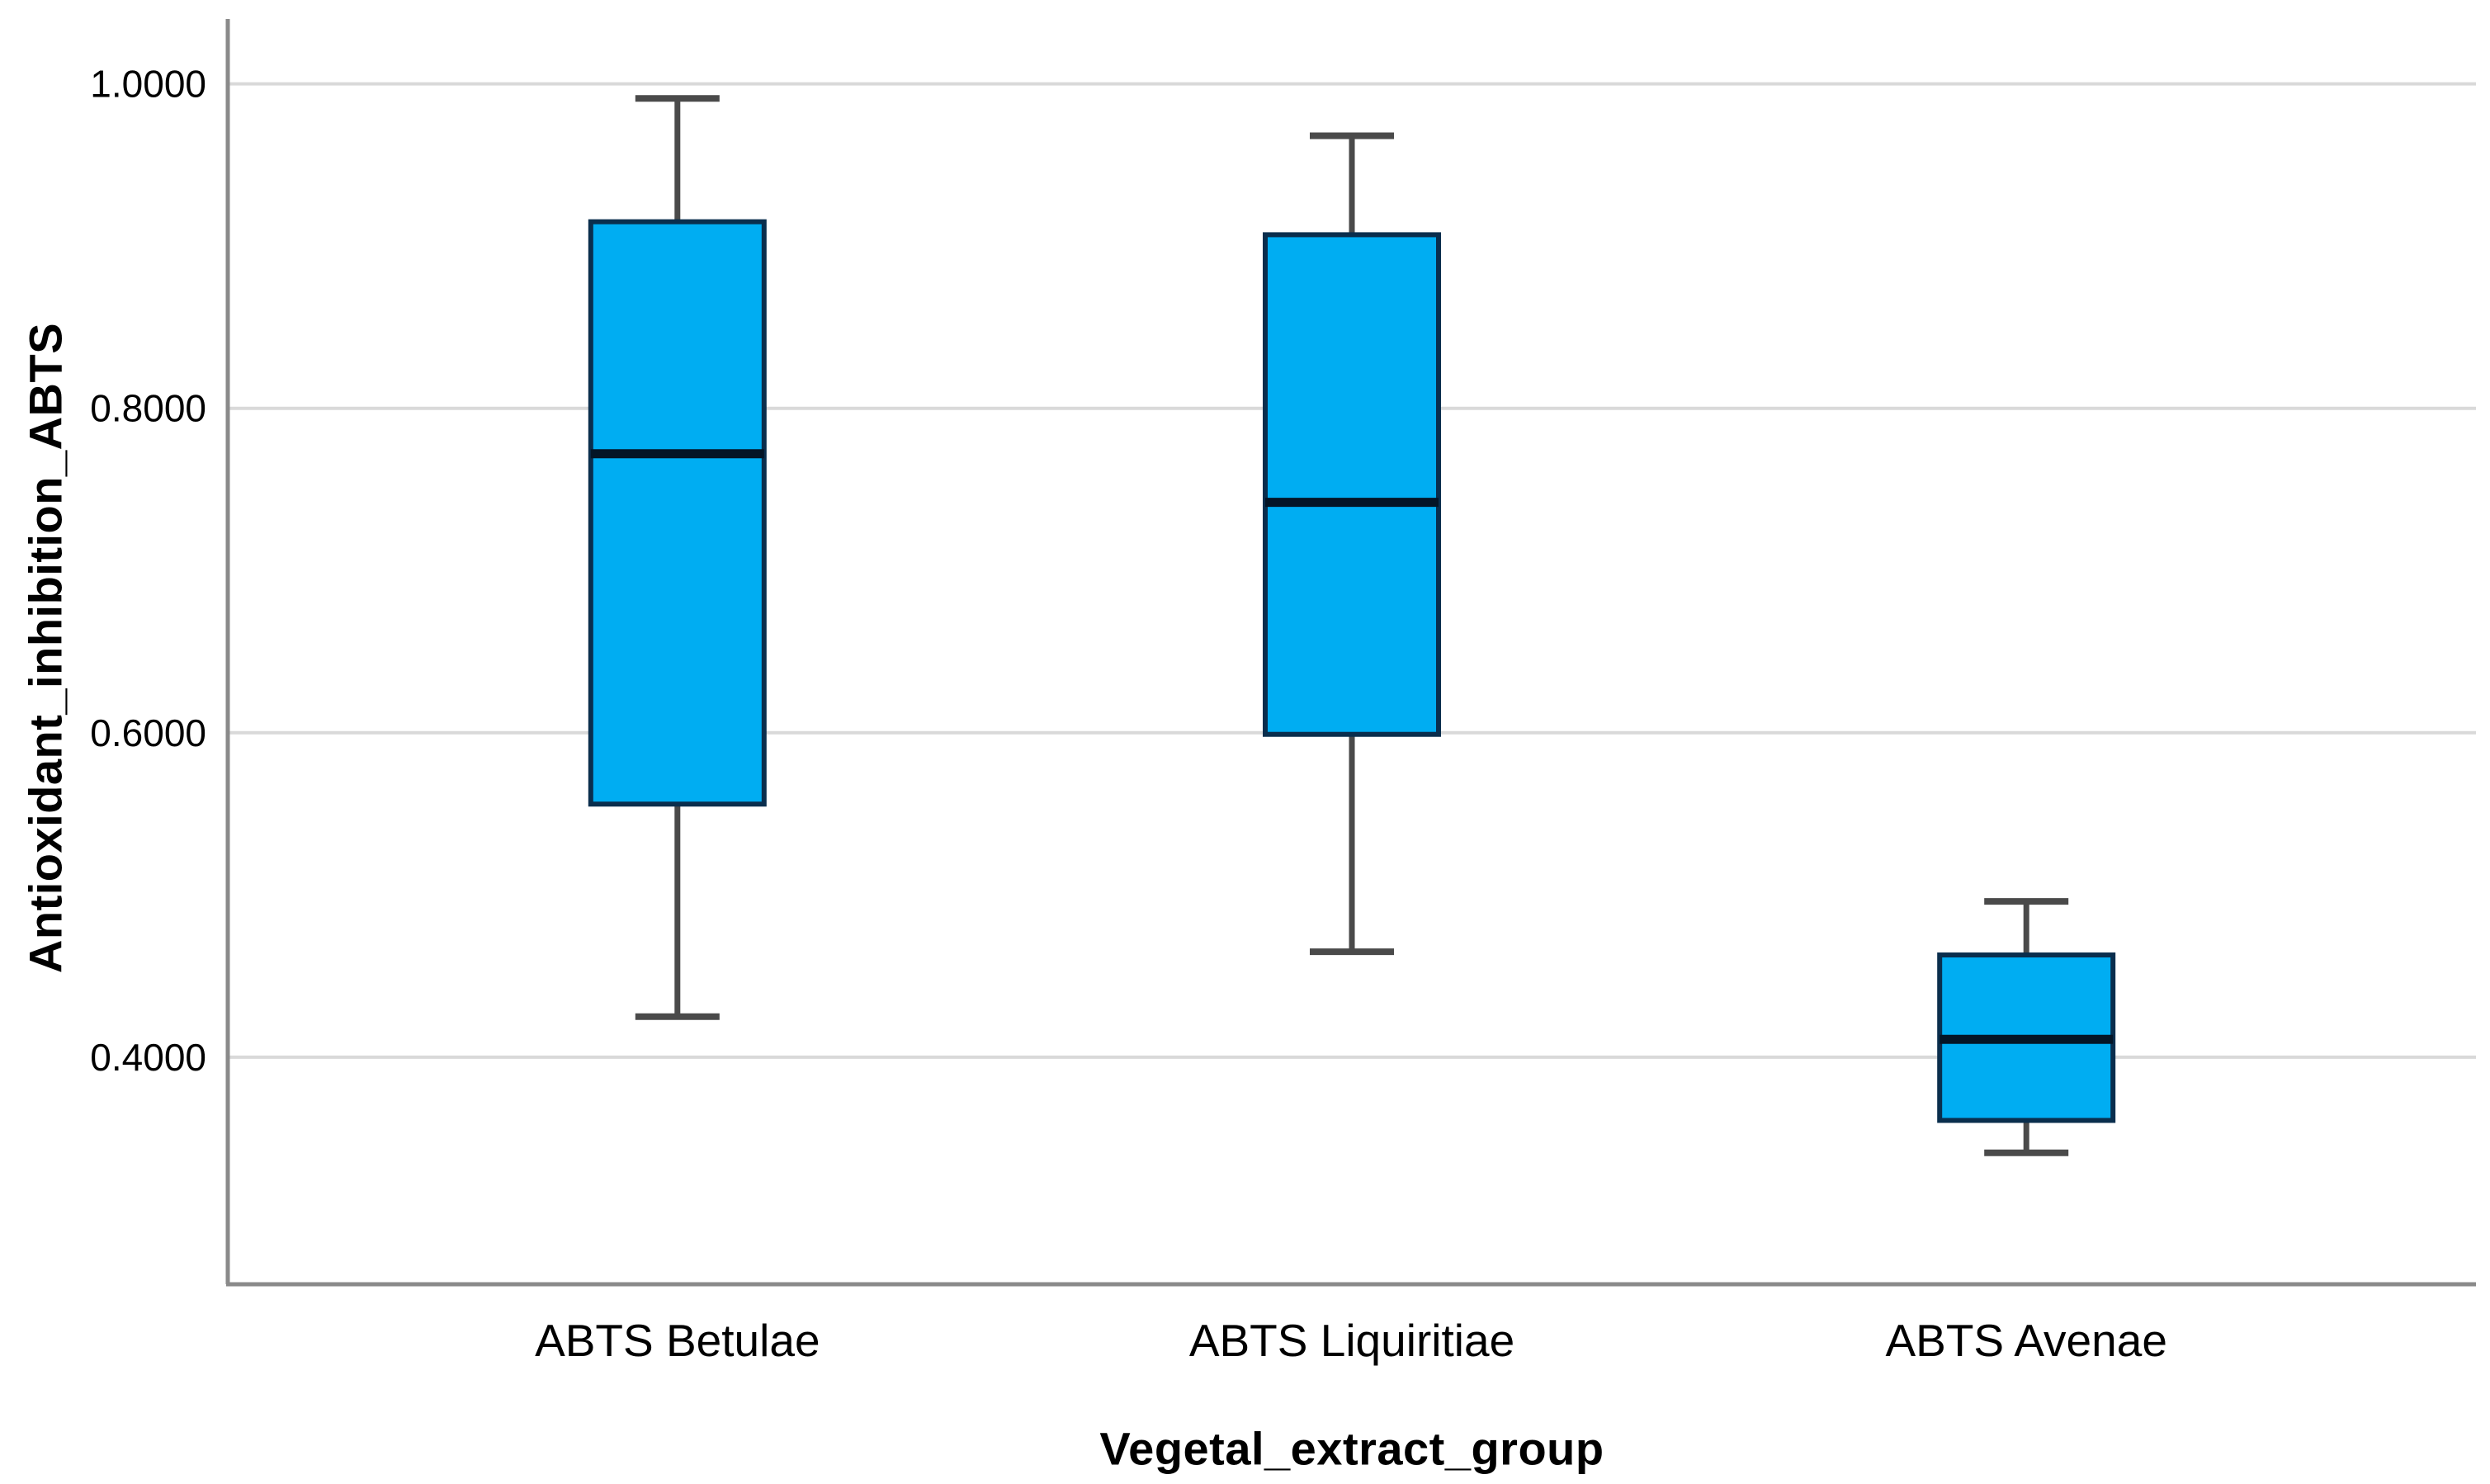 This screenshot has height=1484, width=2490. Describe the element at coordinates (677, 1340) in the screenshot. I see `x-category-label: ABTS Betulae` at that location.